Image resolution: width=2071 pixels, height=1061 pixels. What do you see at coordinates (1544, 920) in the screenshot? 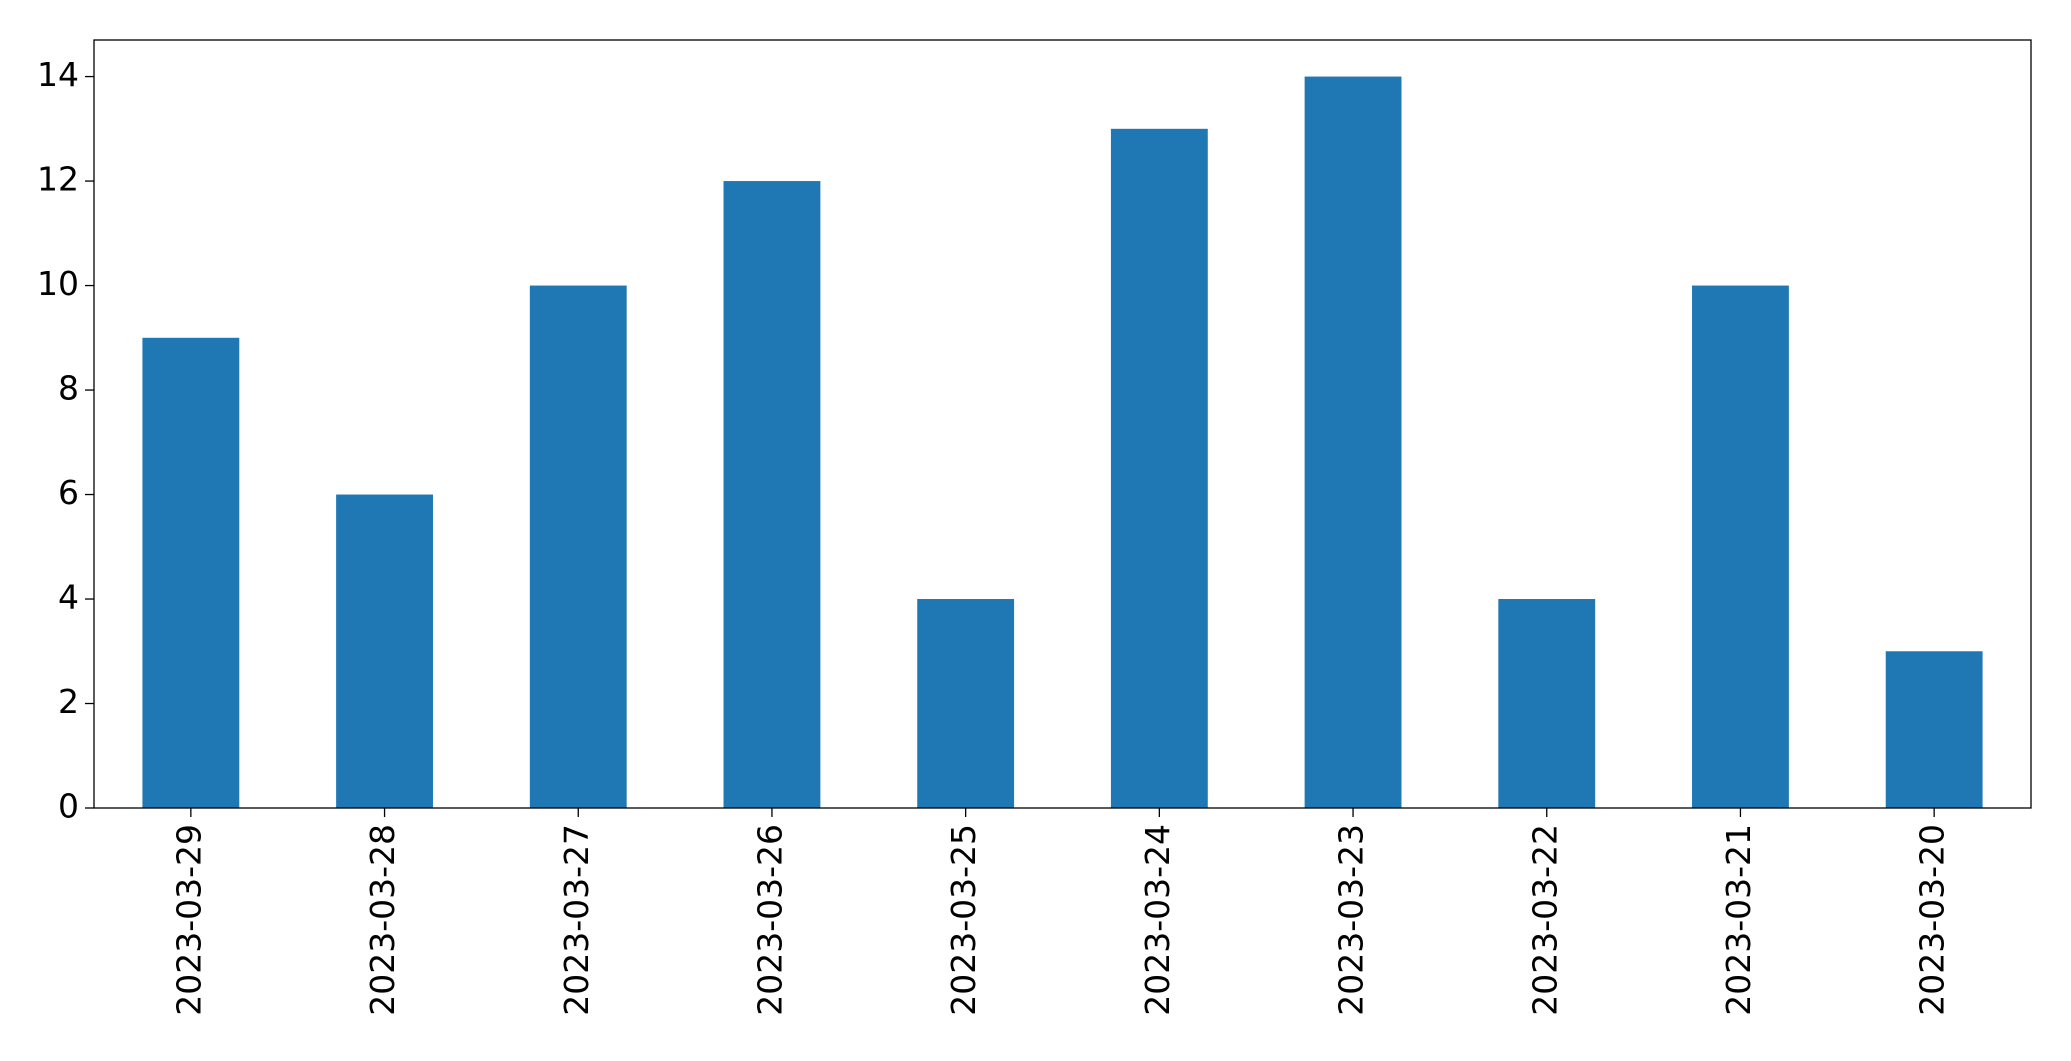
I see `x-tick-label: 2023-03-22` at bounding box center [1544, 920].